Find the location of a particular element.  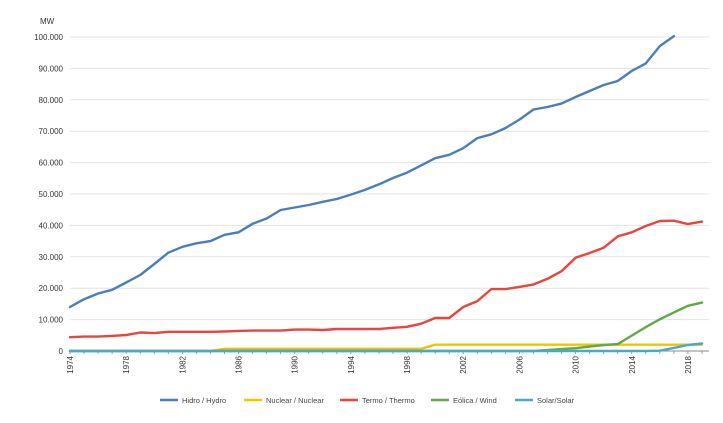

x-tick-label: 1978 is located at coordinates (126, 364).